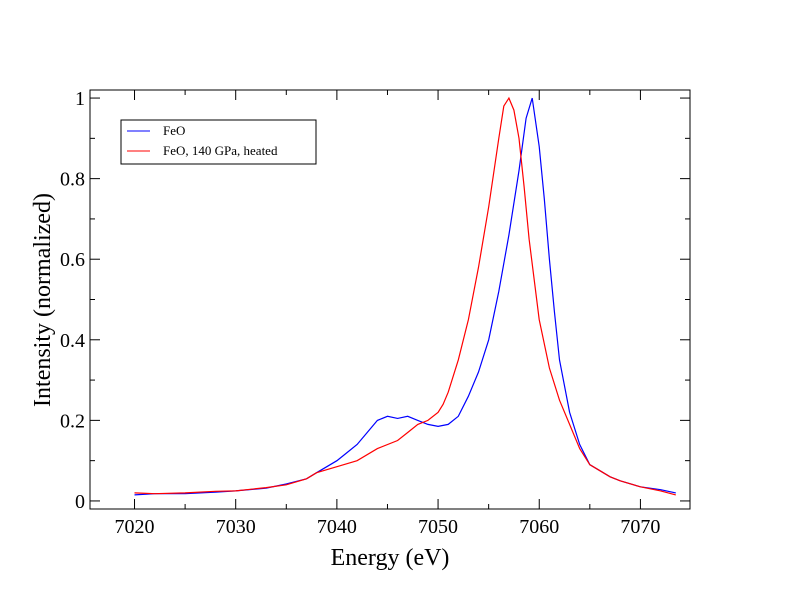  Describe the element at coordinates (390, 558) in the screenshot. I see `x-axis-label: Energy (eV)` at that location.